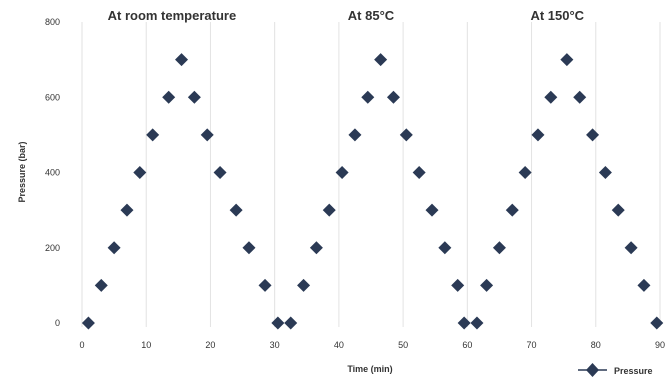 This screenshot has width=667, height=377. I want to click on x-tick-label-30: 30, so click(275, 345).